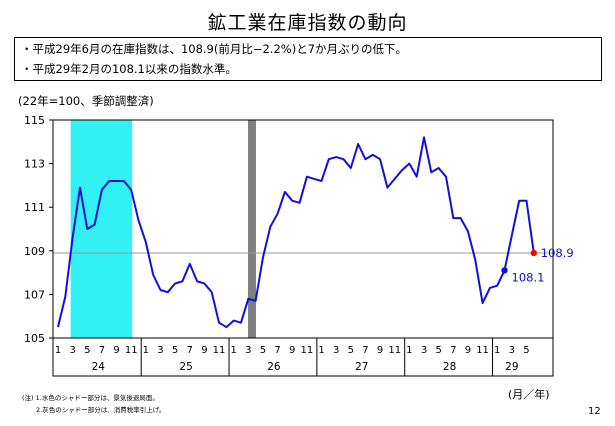 The height and width of the screenshot is (426, 615). What do you see at coordinates (101, 410) in the screenshot?
I see `footnote-2: 2.灰色のシャドー部分は、消費税率引上げ。` at bounding box center [101, 410].